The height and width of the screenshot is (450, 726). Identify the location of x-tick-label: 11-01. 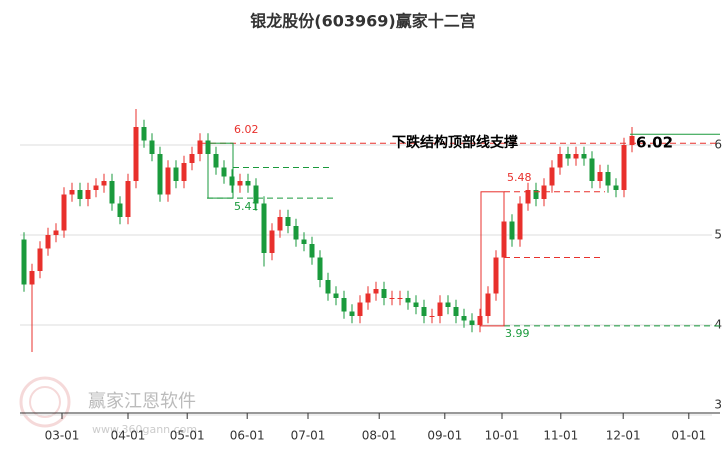
(560, 436).